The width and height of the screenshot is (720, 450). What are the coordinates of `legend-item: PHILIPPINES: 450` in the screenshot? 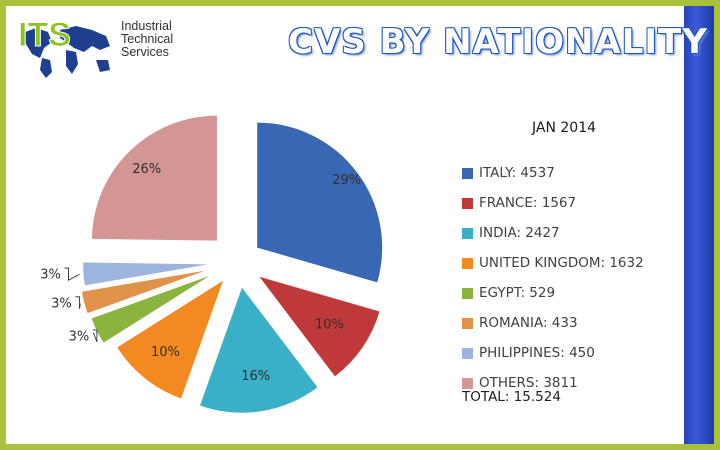 It's located at (553, 353).